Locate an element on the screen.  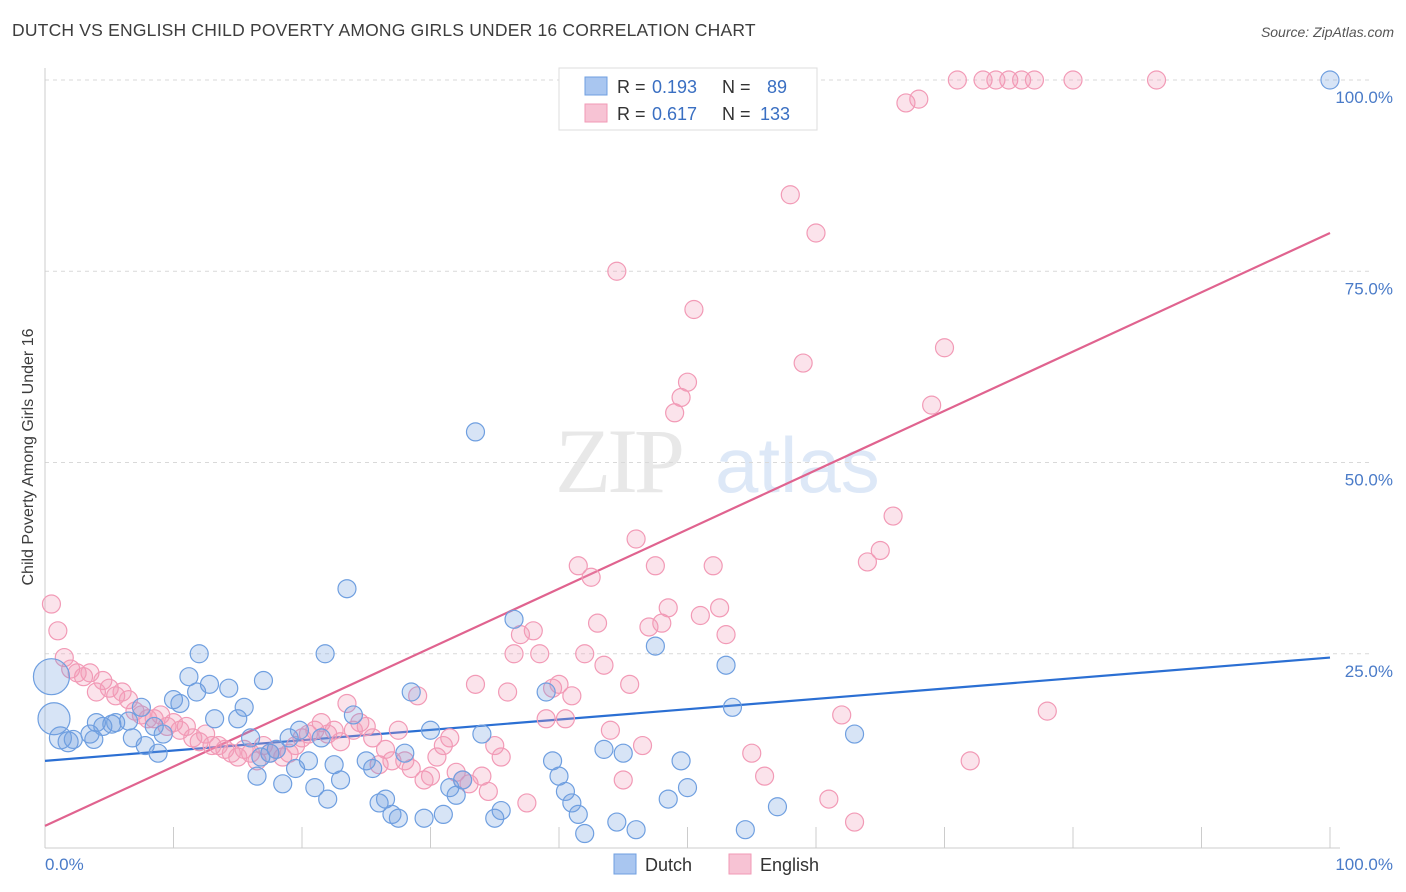
legend-swatch-english is located at coordinates (596, 113).